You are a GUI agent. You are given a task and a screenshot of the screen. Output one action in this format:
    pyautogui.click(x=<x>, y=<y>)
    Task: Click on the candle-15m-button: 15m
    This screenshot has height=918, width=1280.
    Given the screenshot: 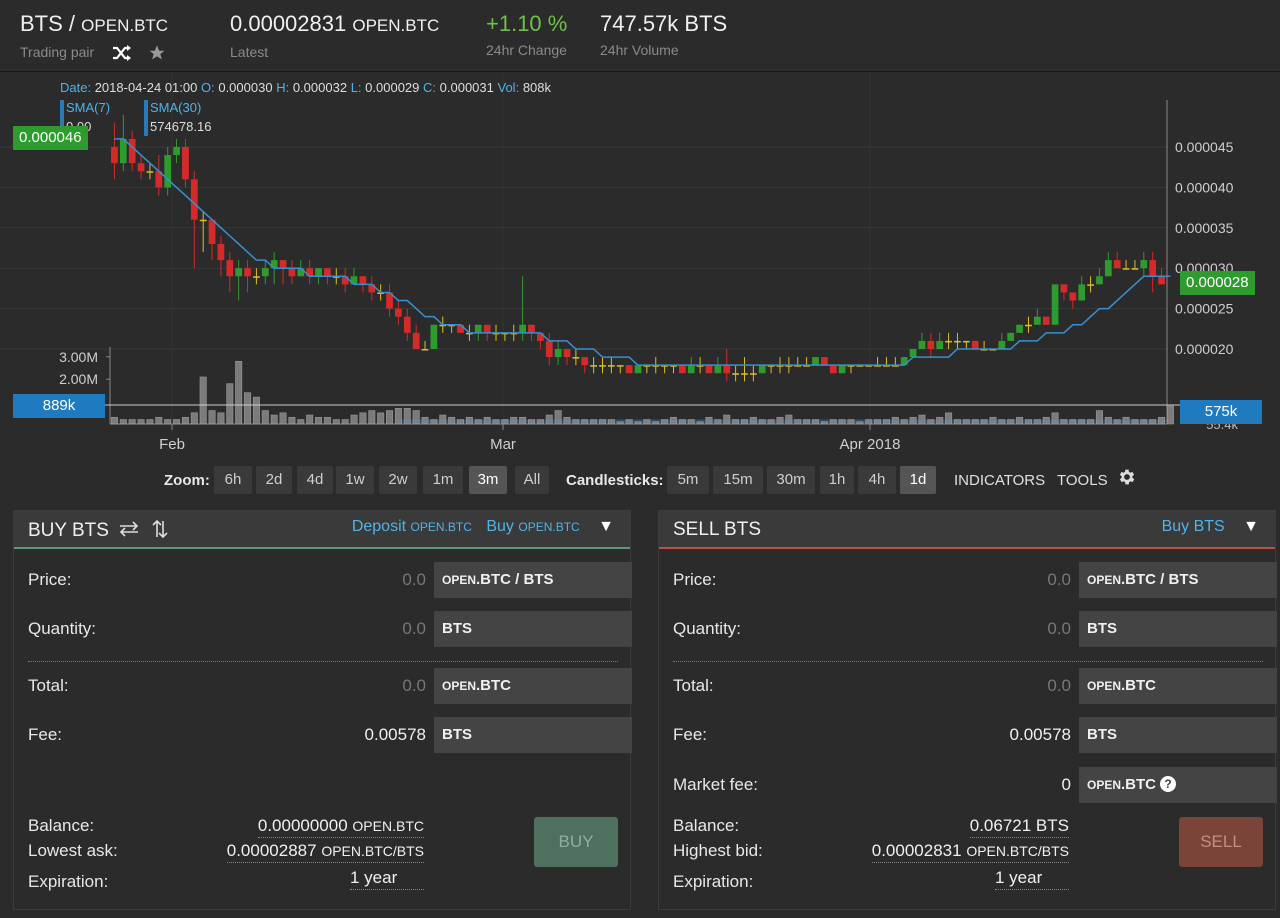 What is the action you would take?
    pyautogui.click(x=738, y=480)
    